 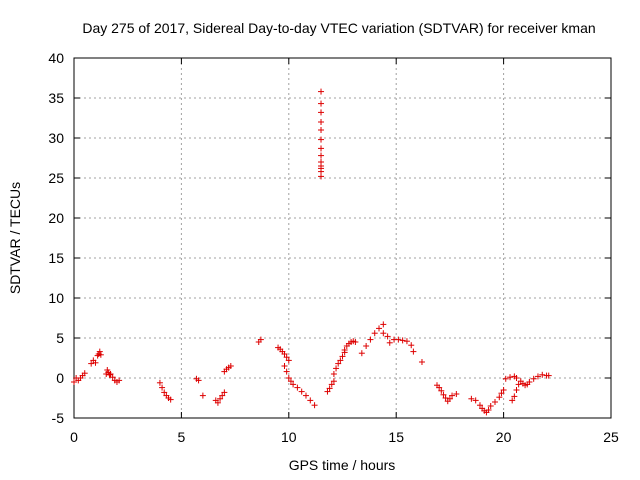 I want to click on y-tick-label: 35, so click(x=56, y=98).